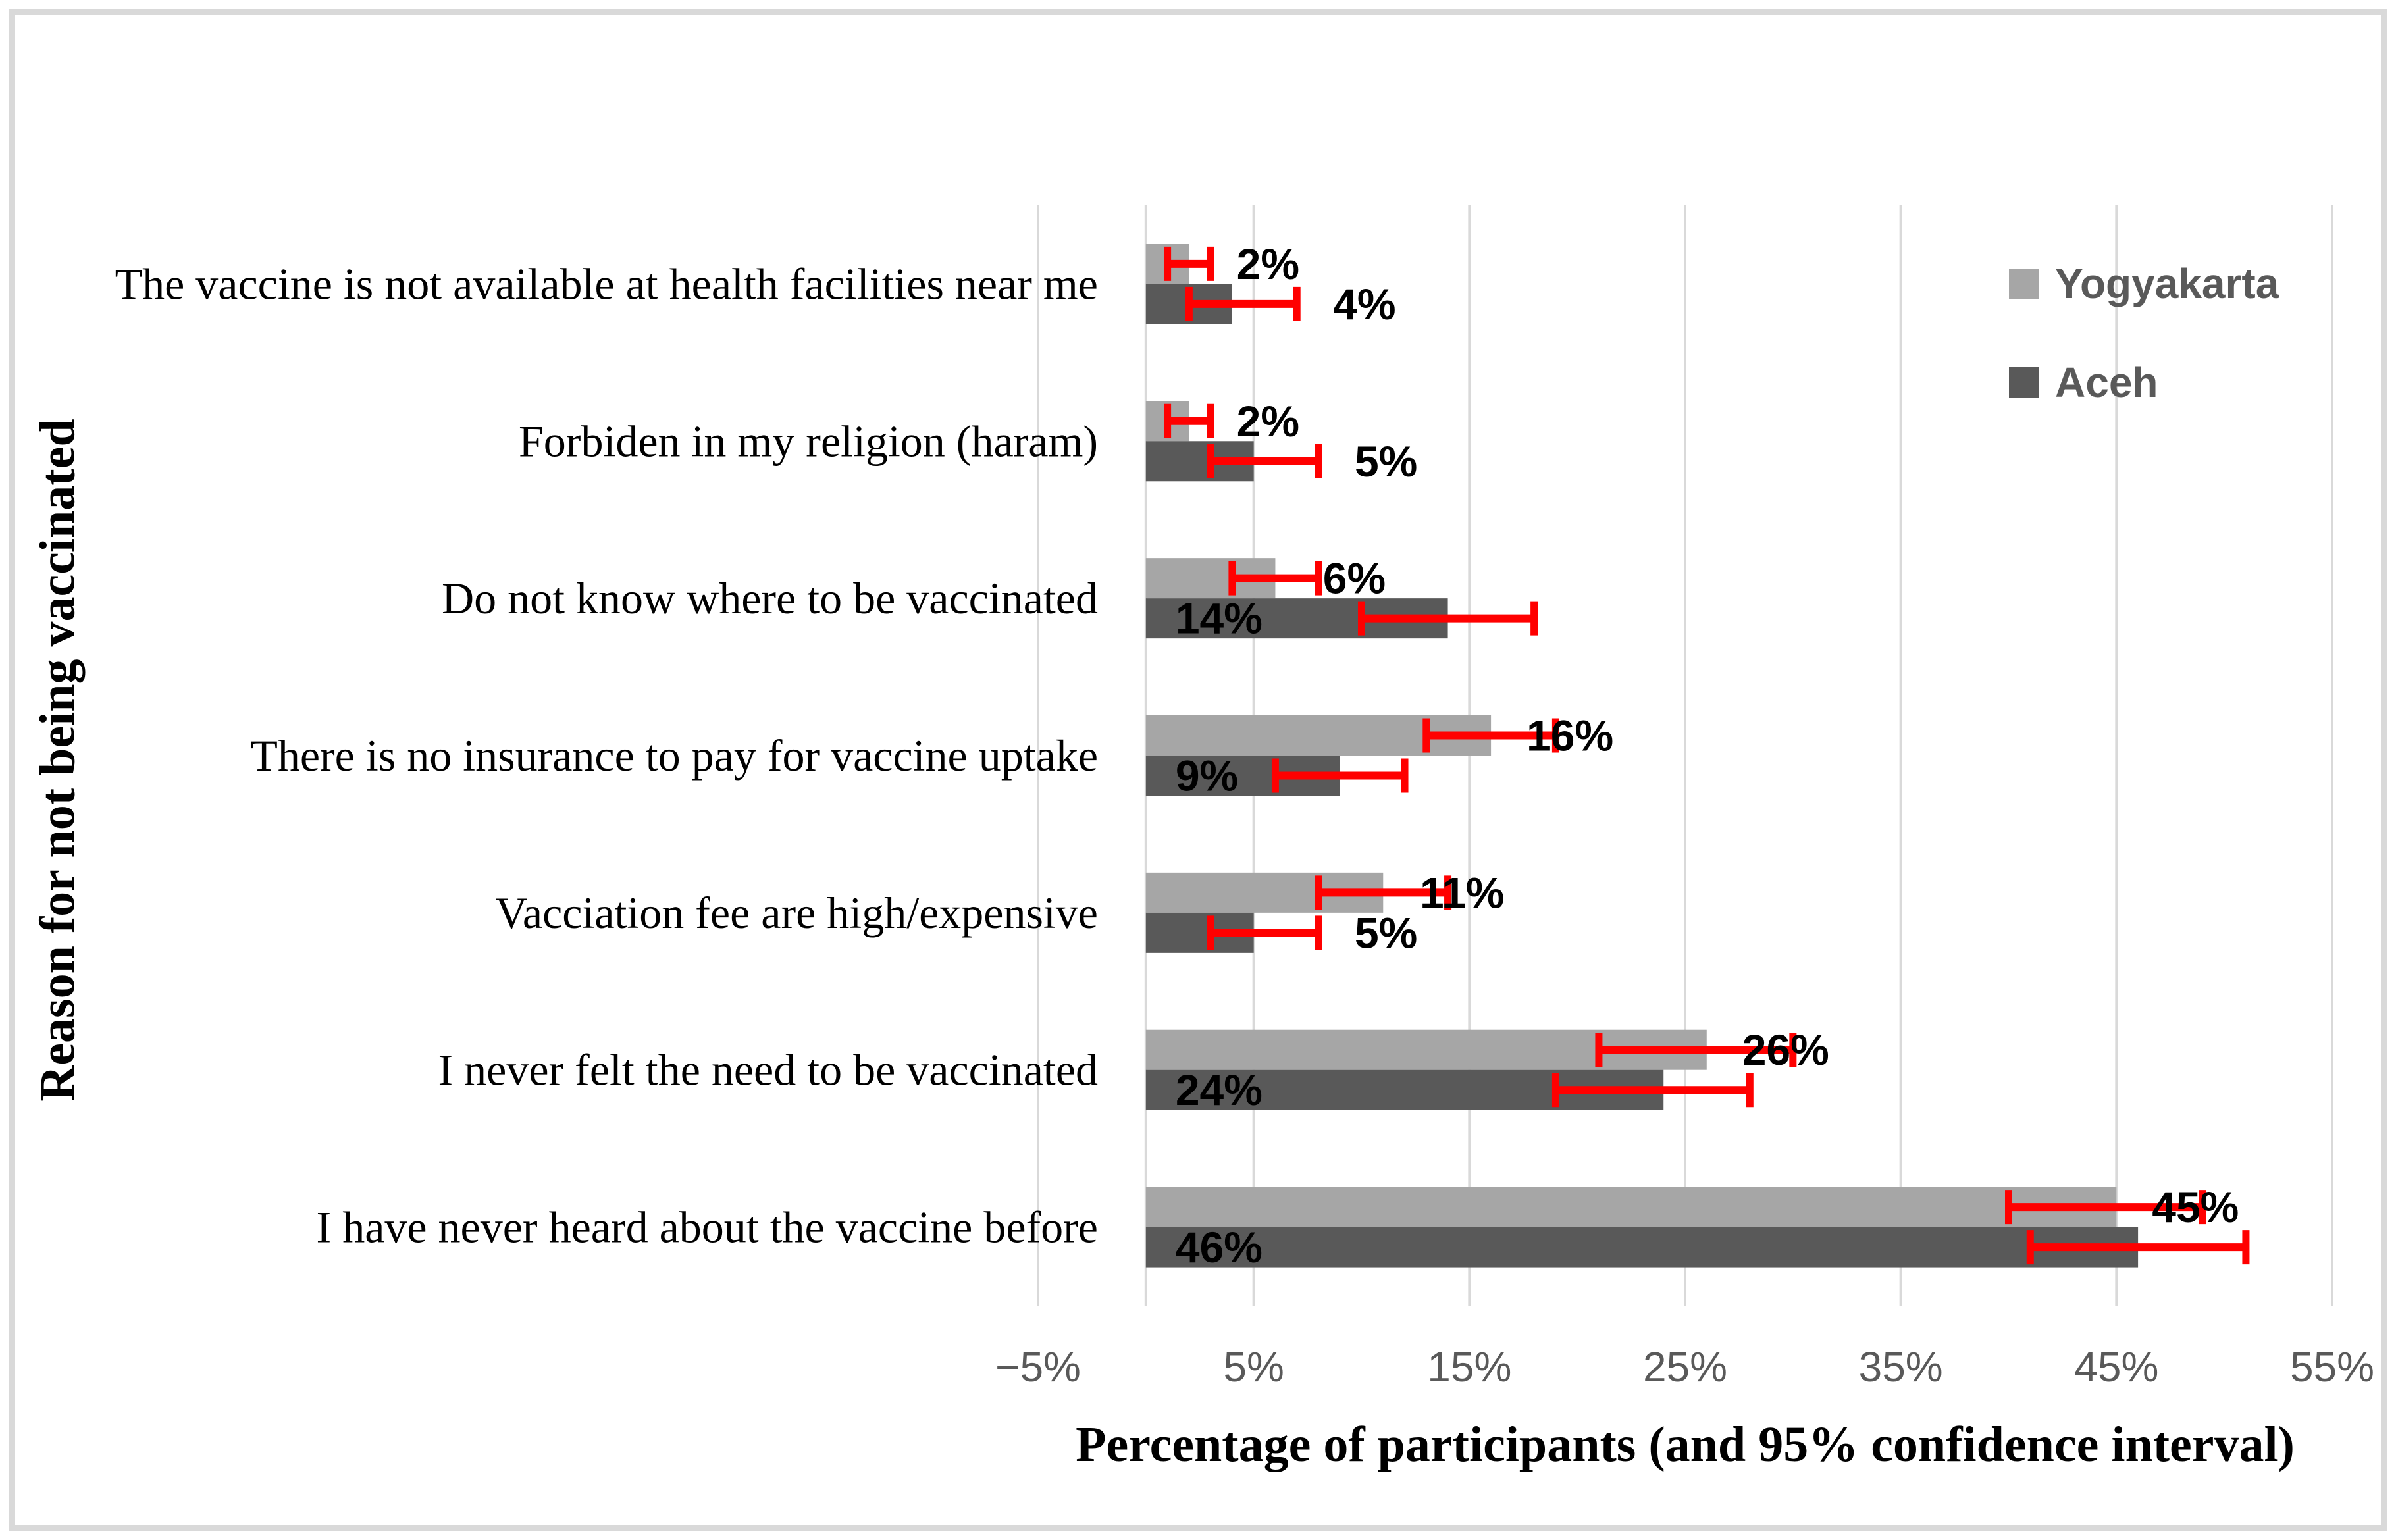 Image resolution: width=2396 pixels, height=1540 pixels. What do you see at coordinates (2167, 283) in the screenshot?
I see `legend-label-yogyakarta: Yogyakarta` at bounding box center [2167, 283].